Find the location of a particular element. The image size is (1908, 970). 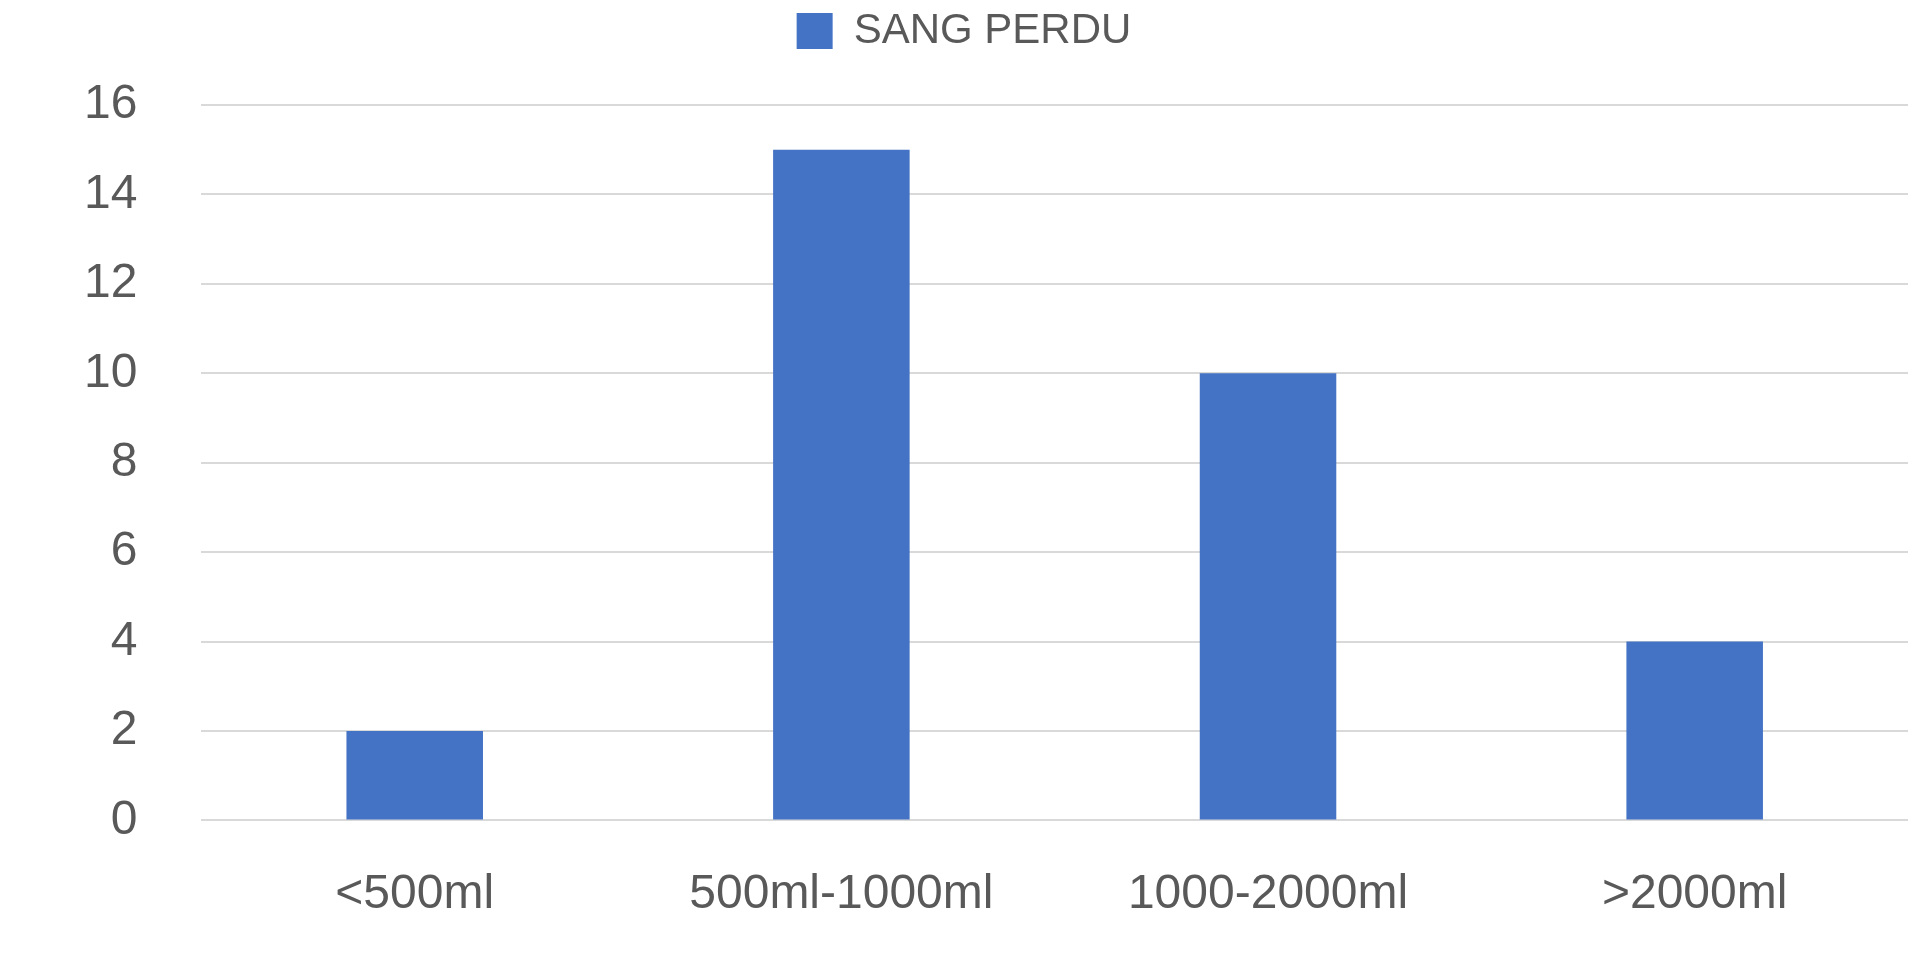

legend-label: SANG PERDU is located at coordinates (992, 28).